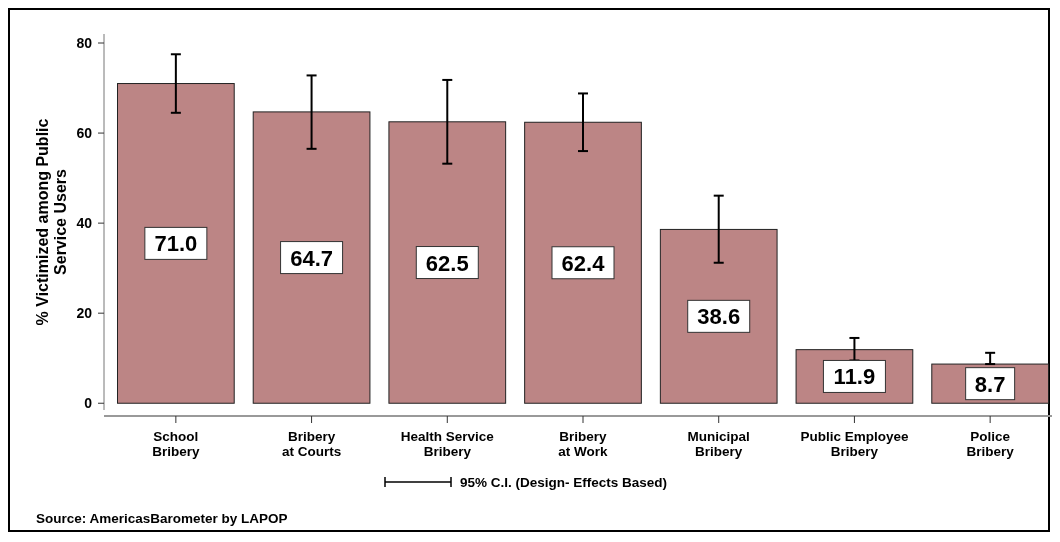 This screenshot has height=542, width=1060. I want to click on data-label: 64.7, so click(311, 258).